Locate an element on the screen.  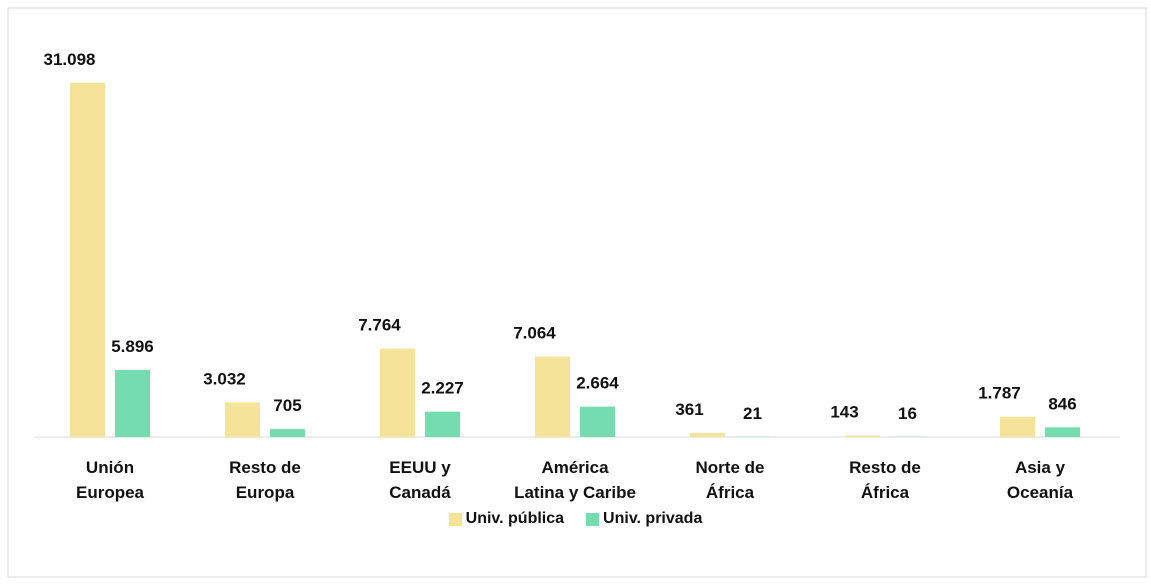
x-tick-label: Asia y Oceanía is located at coordinates (1040, 480).